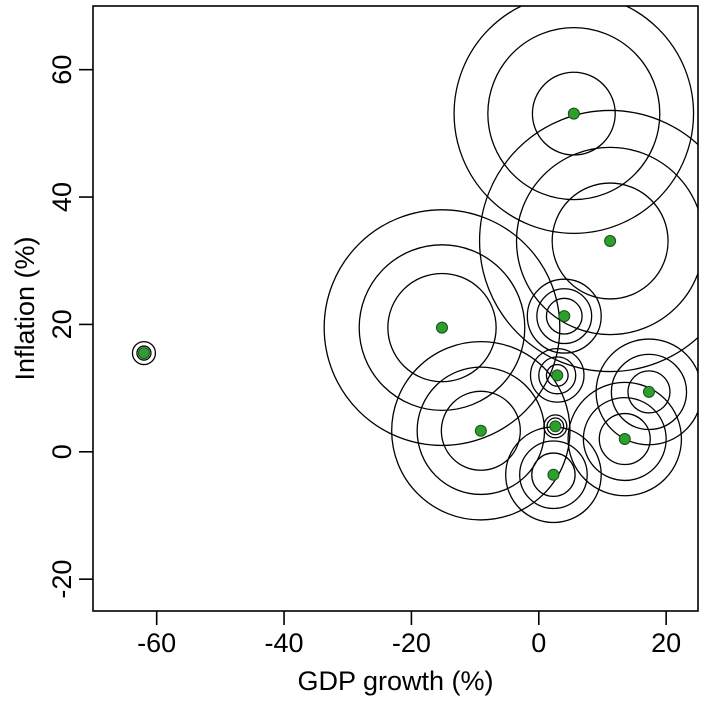 This screenshot has width=705, height=705. Describe the element at coordinates (284, 643) in the screenshot. I see `x-tick-label-1: -40` at that location.